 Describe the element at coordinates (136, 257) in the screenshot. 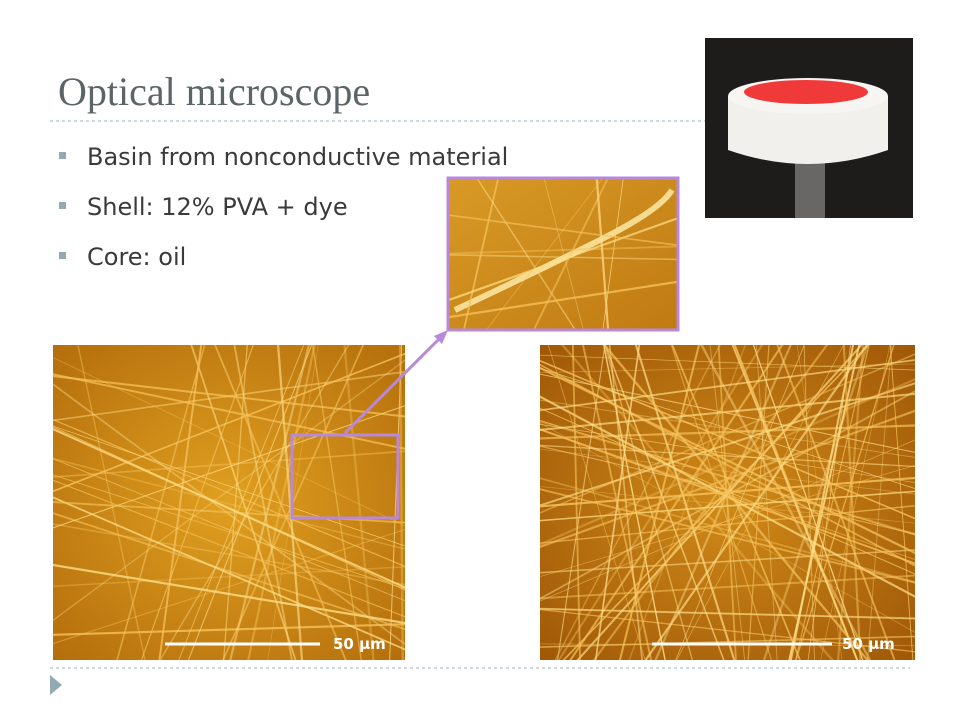

I see `bullet: Core: oil` at that location.